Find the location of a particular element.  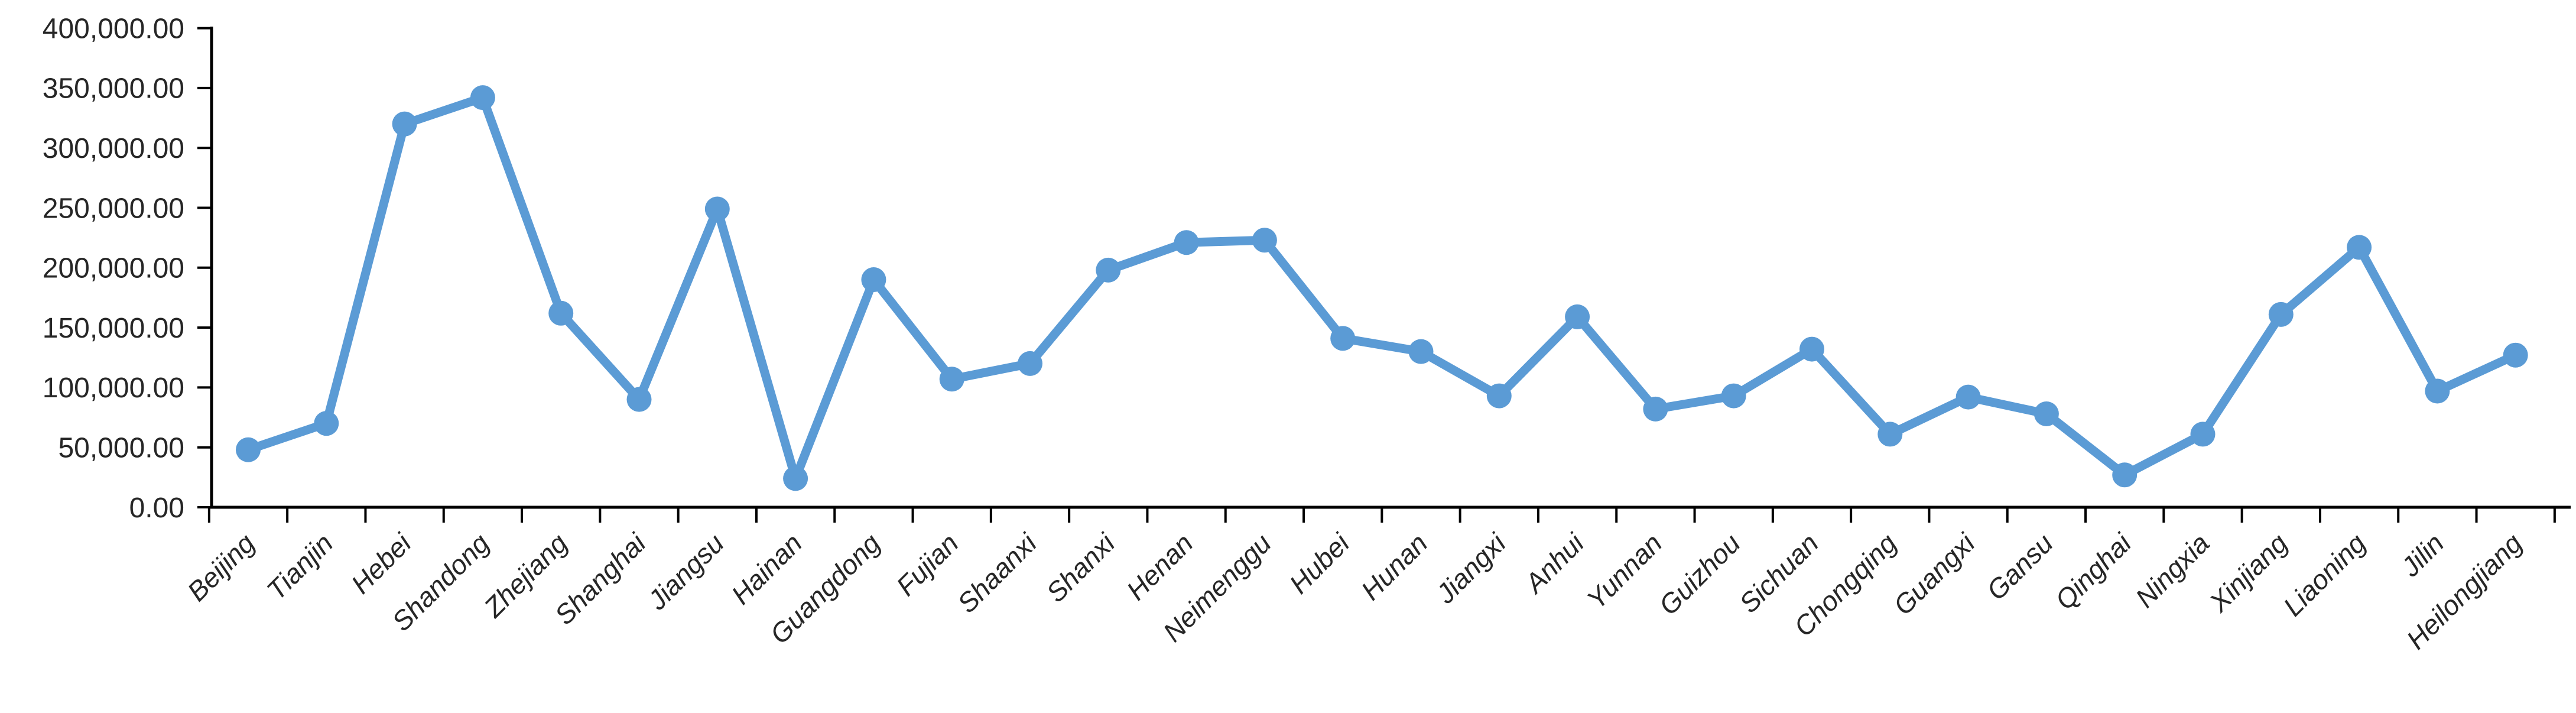

x-axis-category-label: Beijing is located at coordinates (221, 567).